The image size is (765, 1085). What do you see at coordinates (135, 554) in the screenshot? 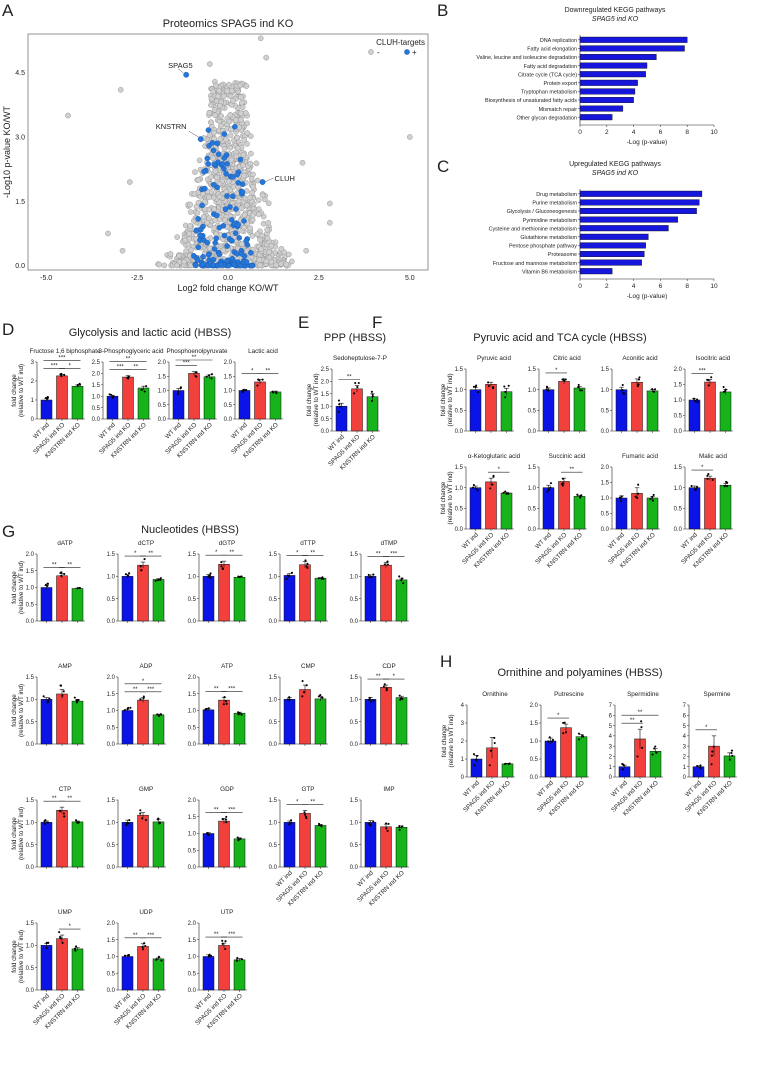
I see `significance-stars: *` at bounding box center [135, 554].